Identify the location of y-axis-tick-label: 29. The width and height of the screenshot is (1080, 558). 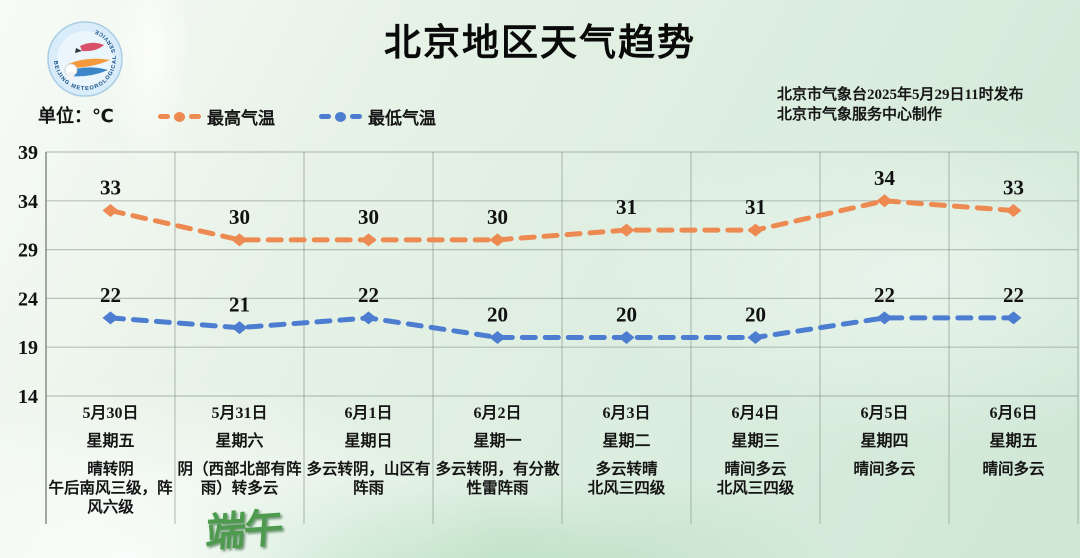
(28, 251).